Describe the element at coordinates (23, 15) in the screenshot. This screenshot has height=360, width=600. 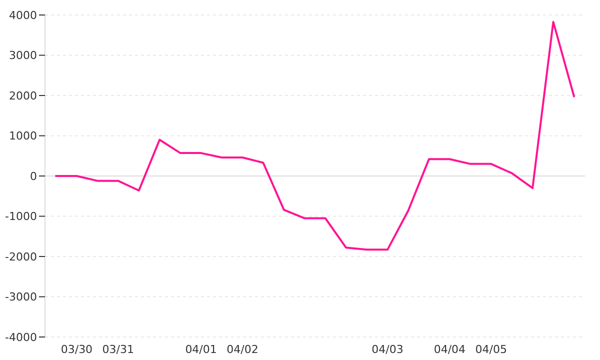
I see `y-tick-label: 4000` at that location.